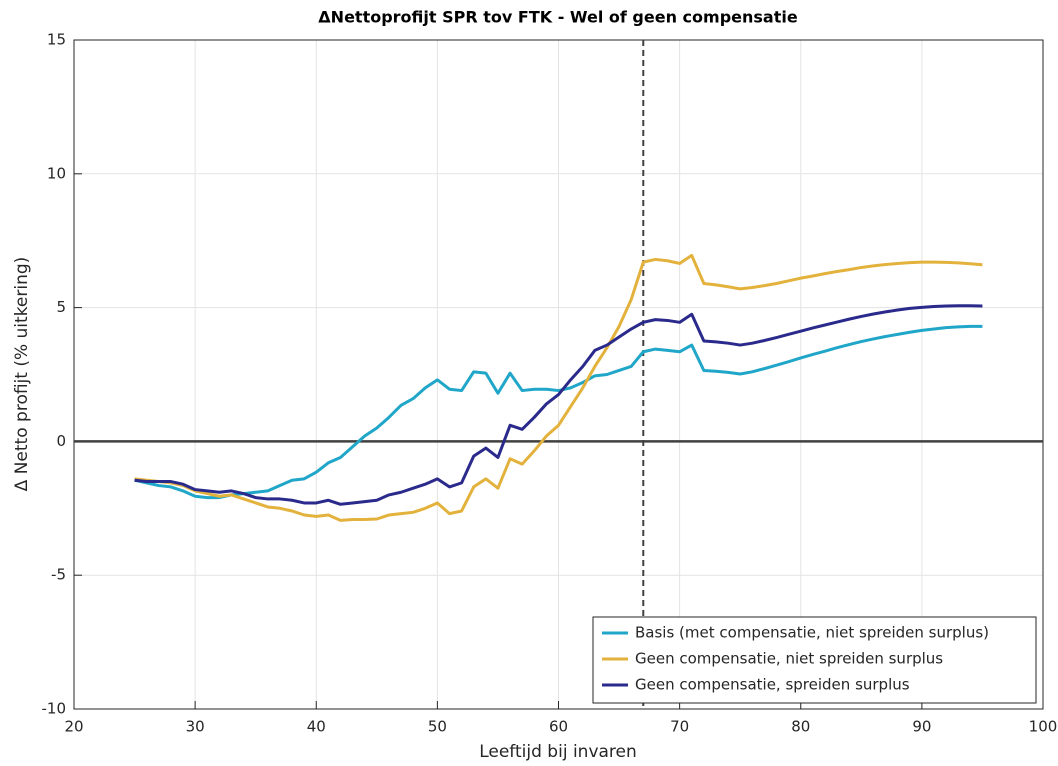 The width and height of the screenshot is (1058, 766). Describe the element at coordinates (789, 659) in the screenshot. I see `legend-label: Geen compensatie, niet spreiden surplus` at that location.